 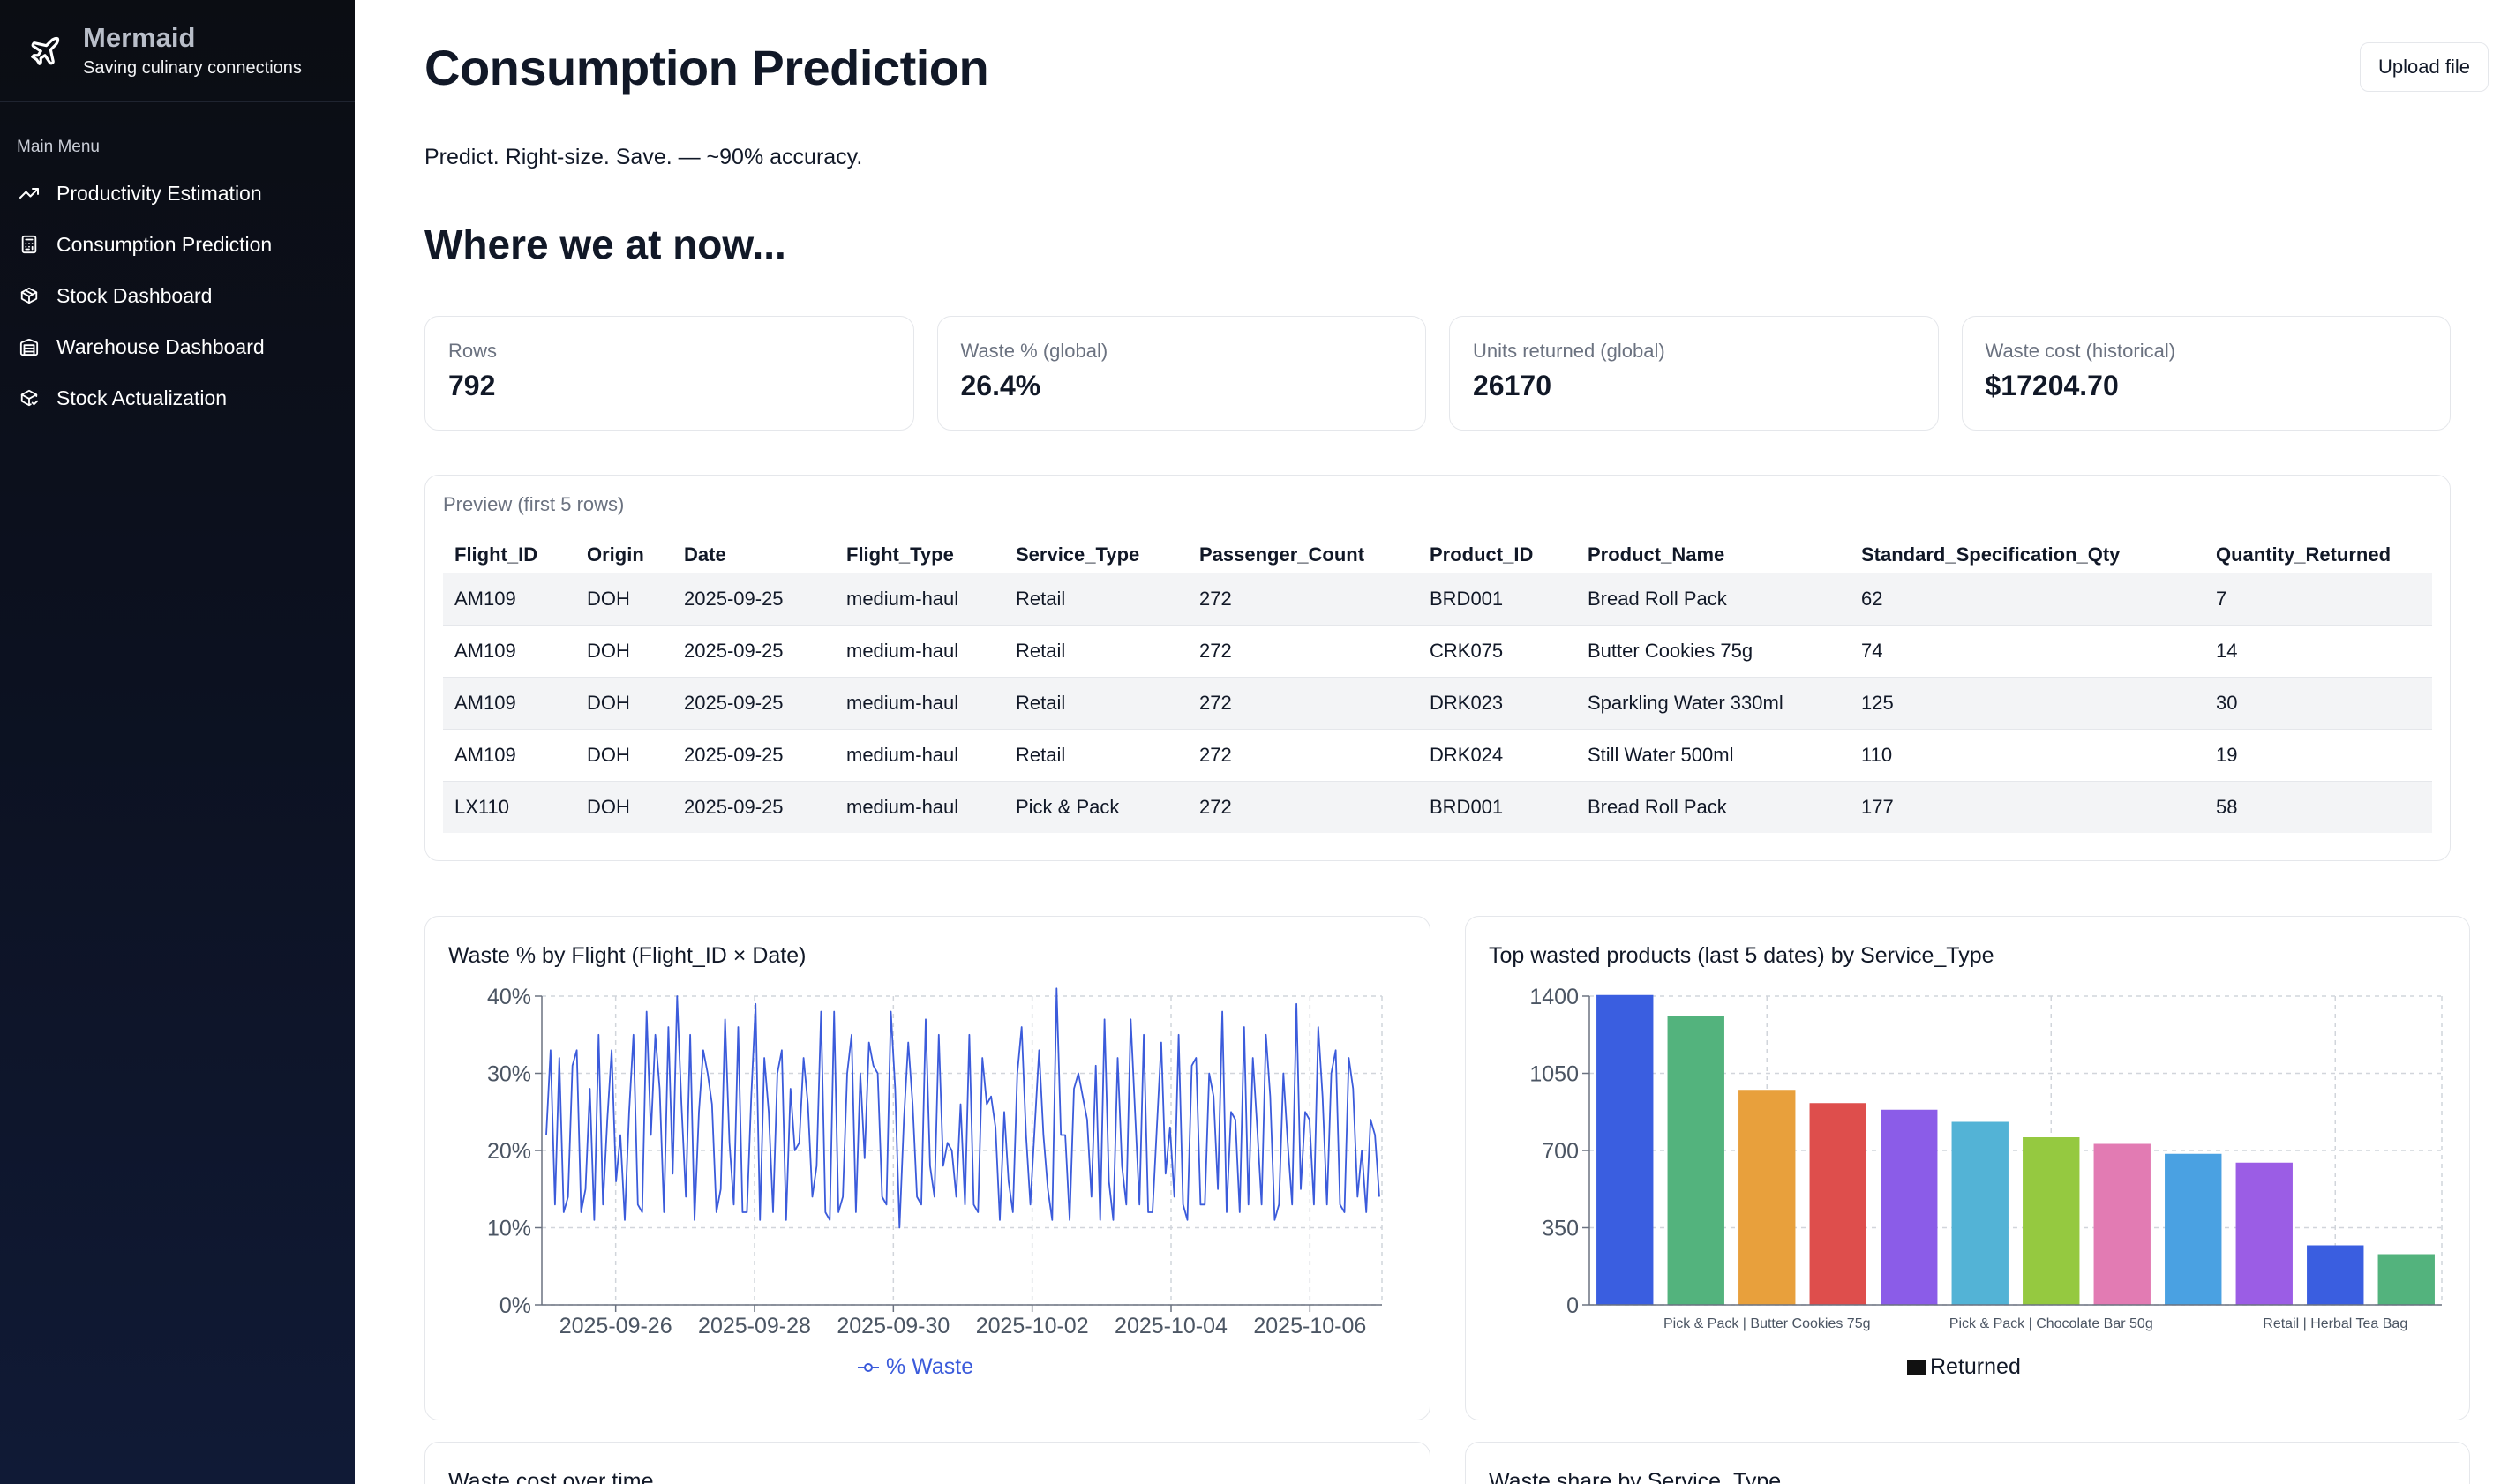 I want to click on column-header: Flight_ID, so click(x=496, y=554).